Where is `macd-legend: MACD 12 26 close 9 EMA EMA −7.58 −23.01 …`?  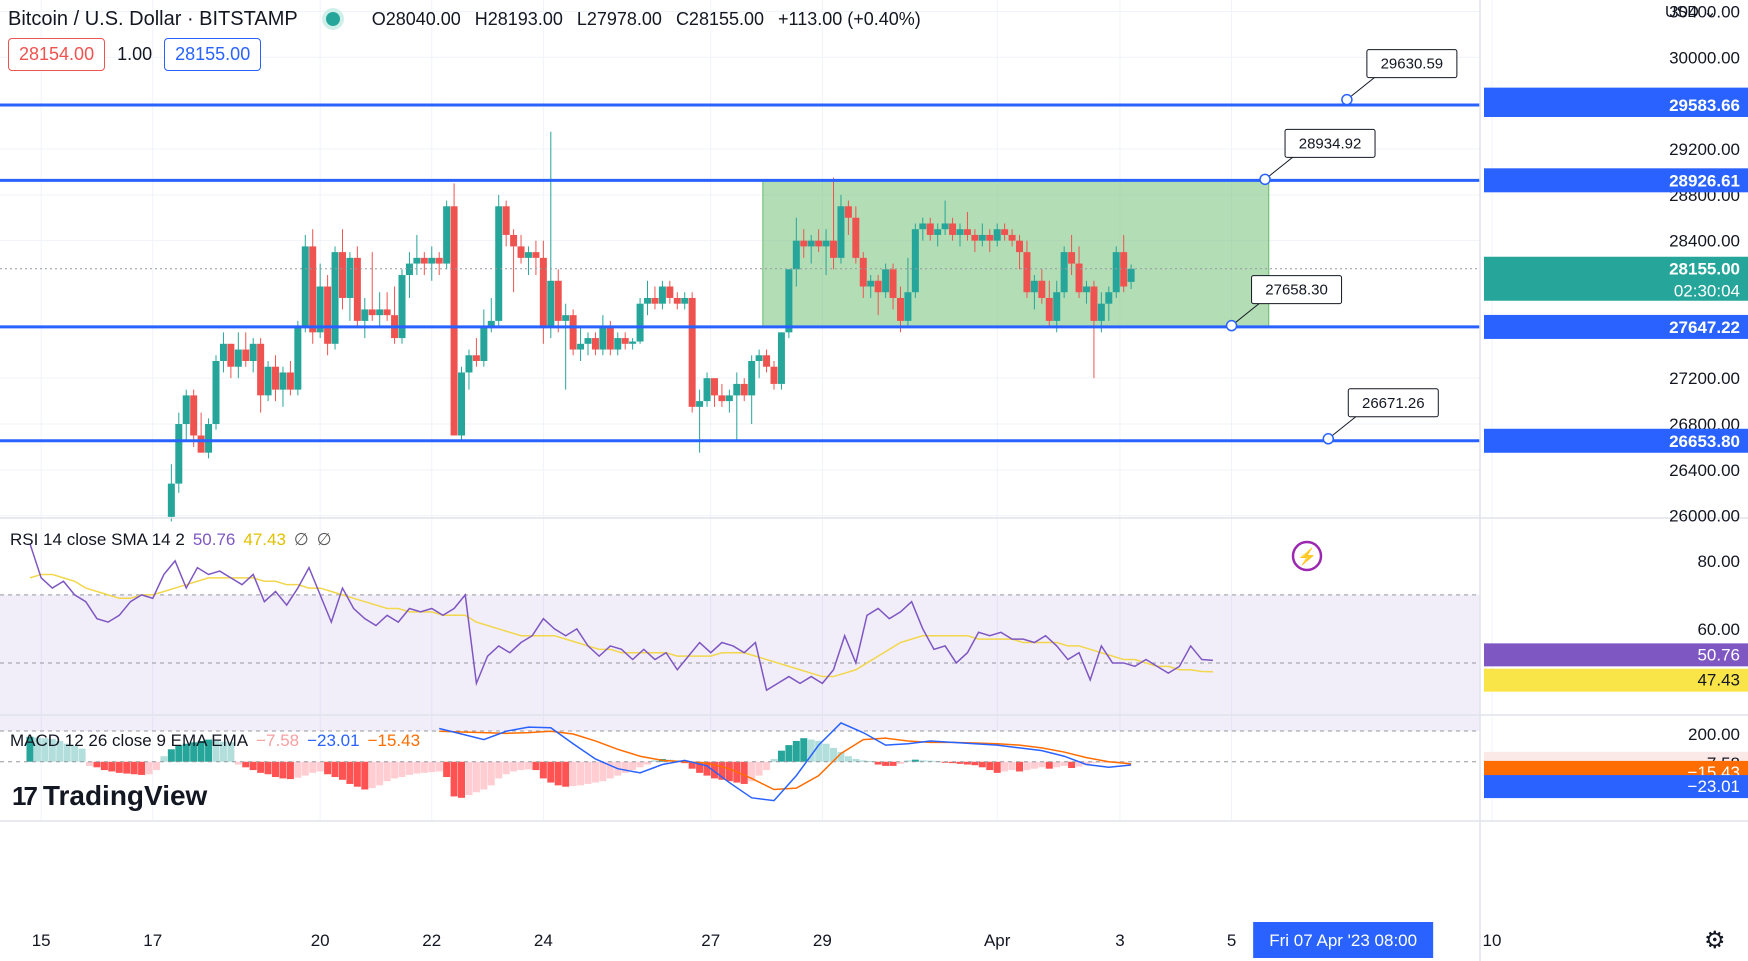
macd-legend: MACD 12 26 close 9 EMA EMA −7.58 −23.01 … is located at coordinates (215, 741).